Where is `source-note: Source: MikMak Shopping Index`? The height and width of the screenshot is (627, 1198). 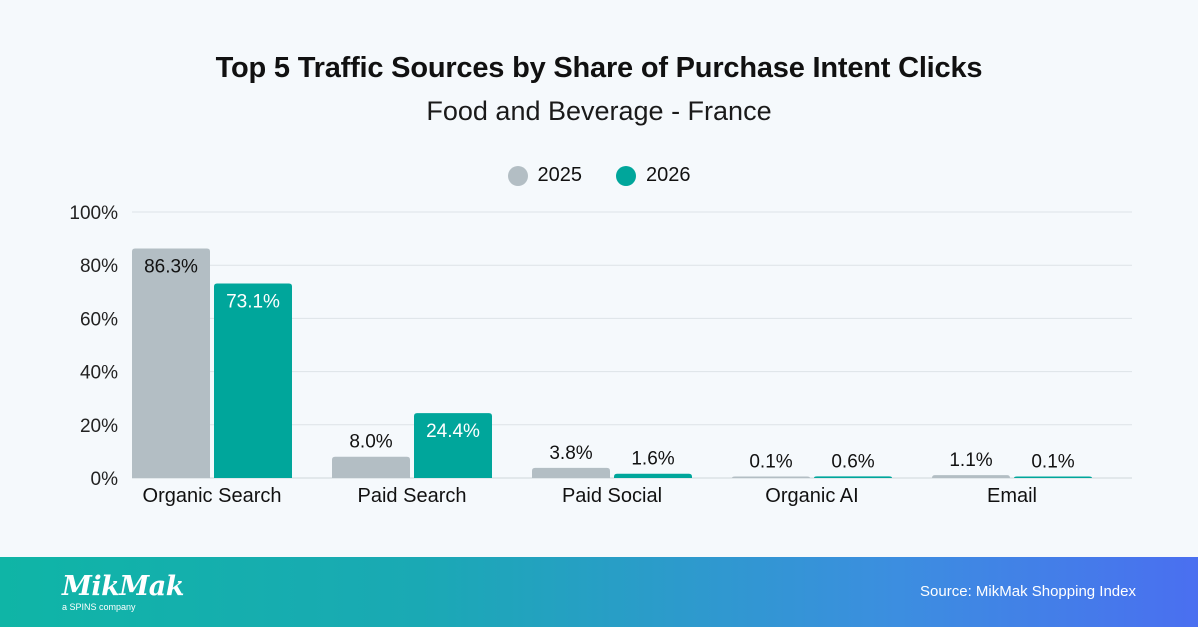 source-note: Source: MikMak Shopping Index is located at coordinates (1028, 591).